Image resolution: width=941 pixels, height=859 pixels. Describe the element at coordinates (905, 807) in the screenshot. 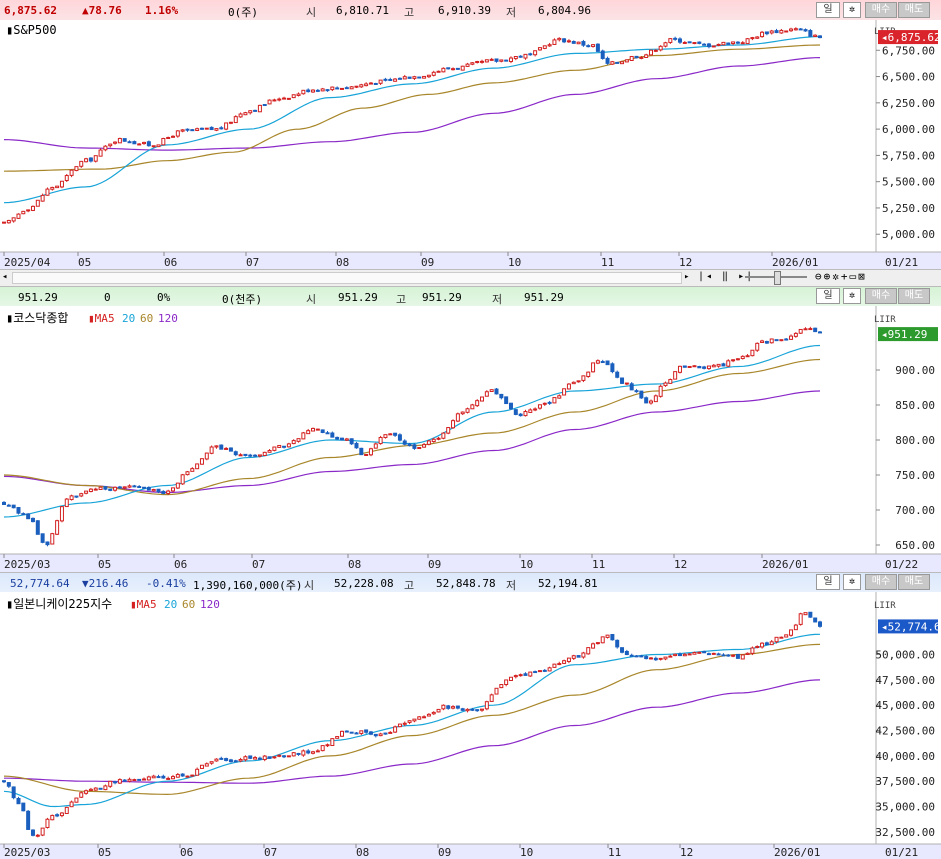

I see `y-tick-label: 35,000.00` at that location.